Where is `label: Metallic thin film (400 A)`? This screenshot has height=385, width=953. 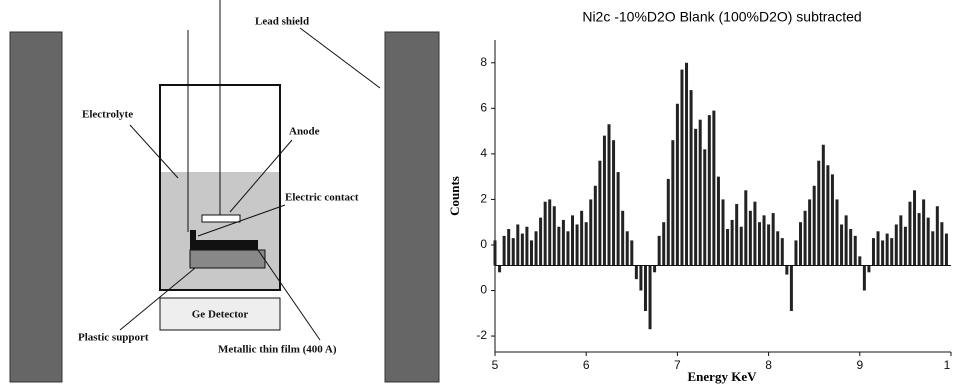 label: Metallic thin film (400 A) is located at coordinates (277, 350).